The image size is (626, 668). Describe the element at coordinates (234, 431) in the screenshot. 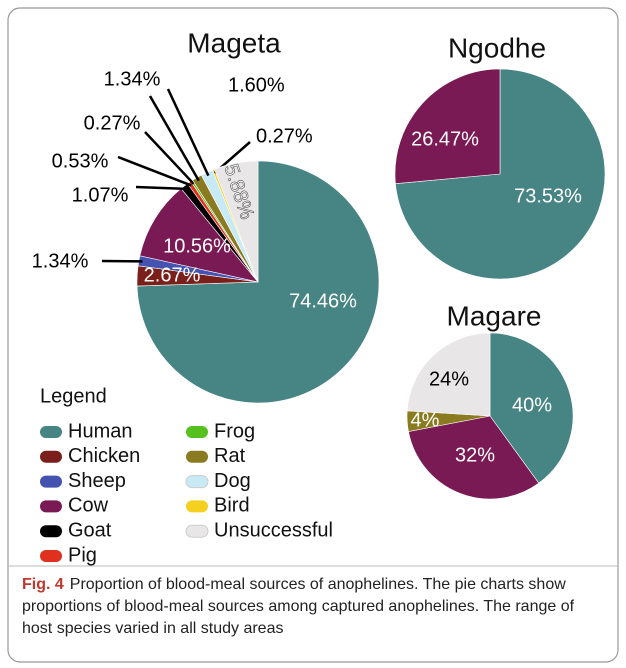

I see `legend-label: Frog` at that location.